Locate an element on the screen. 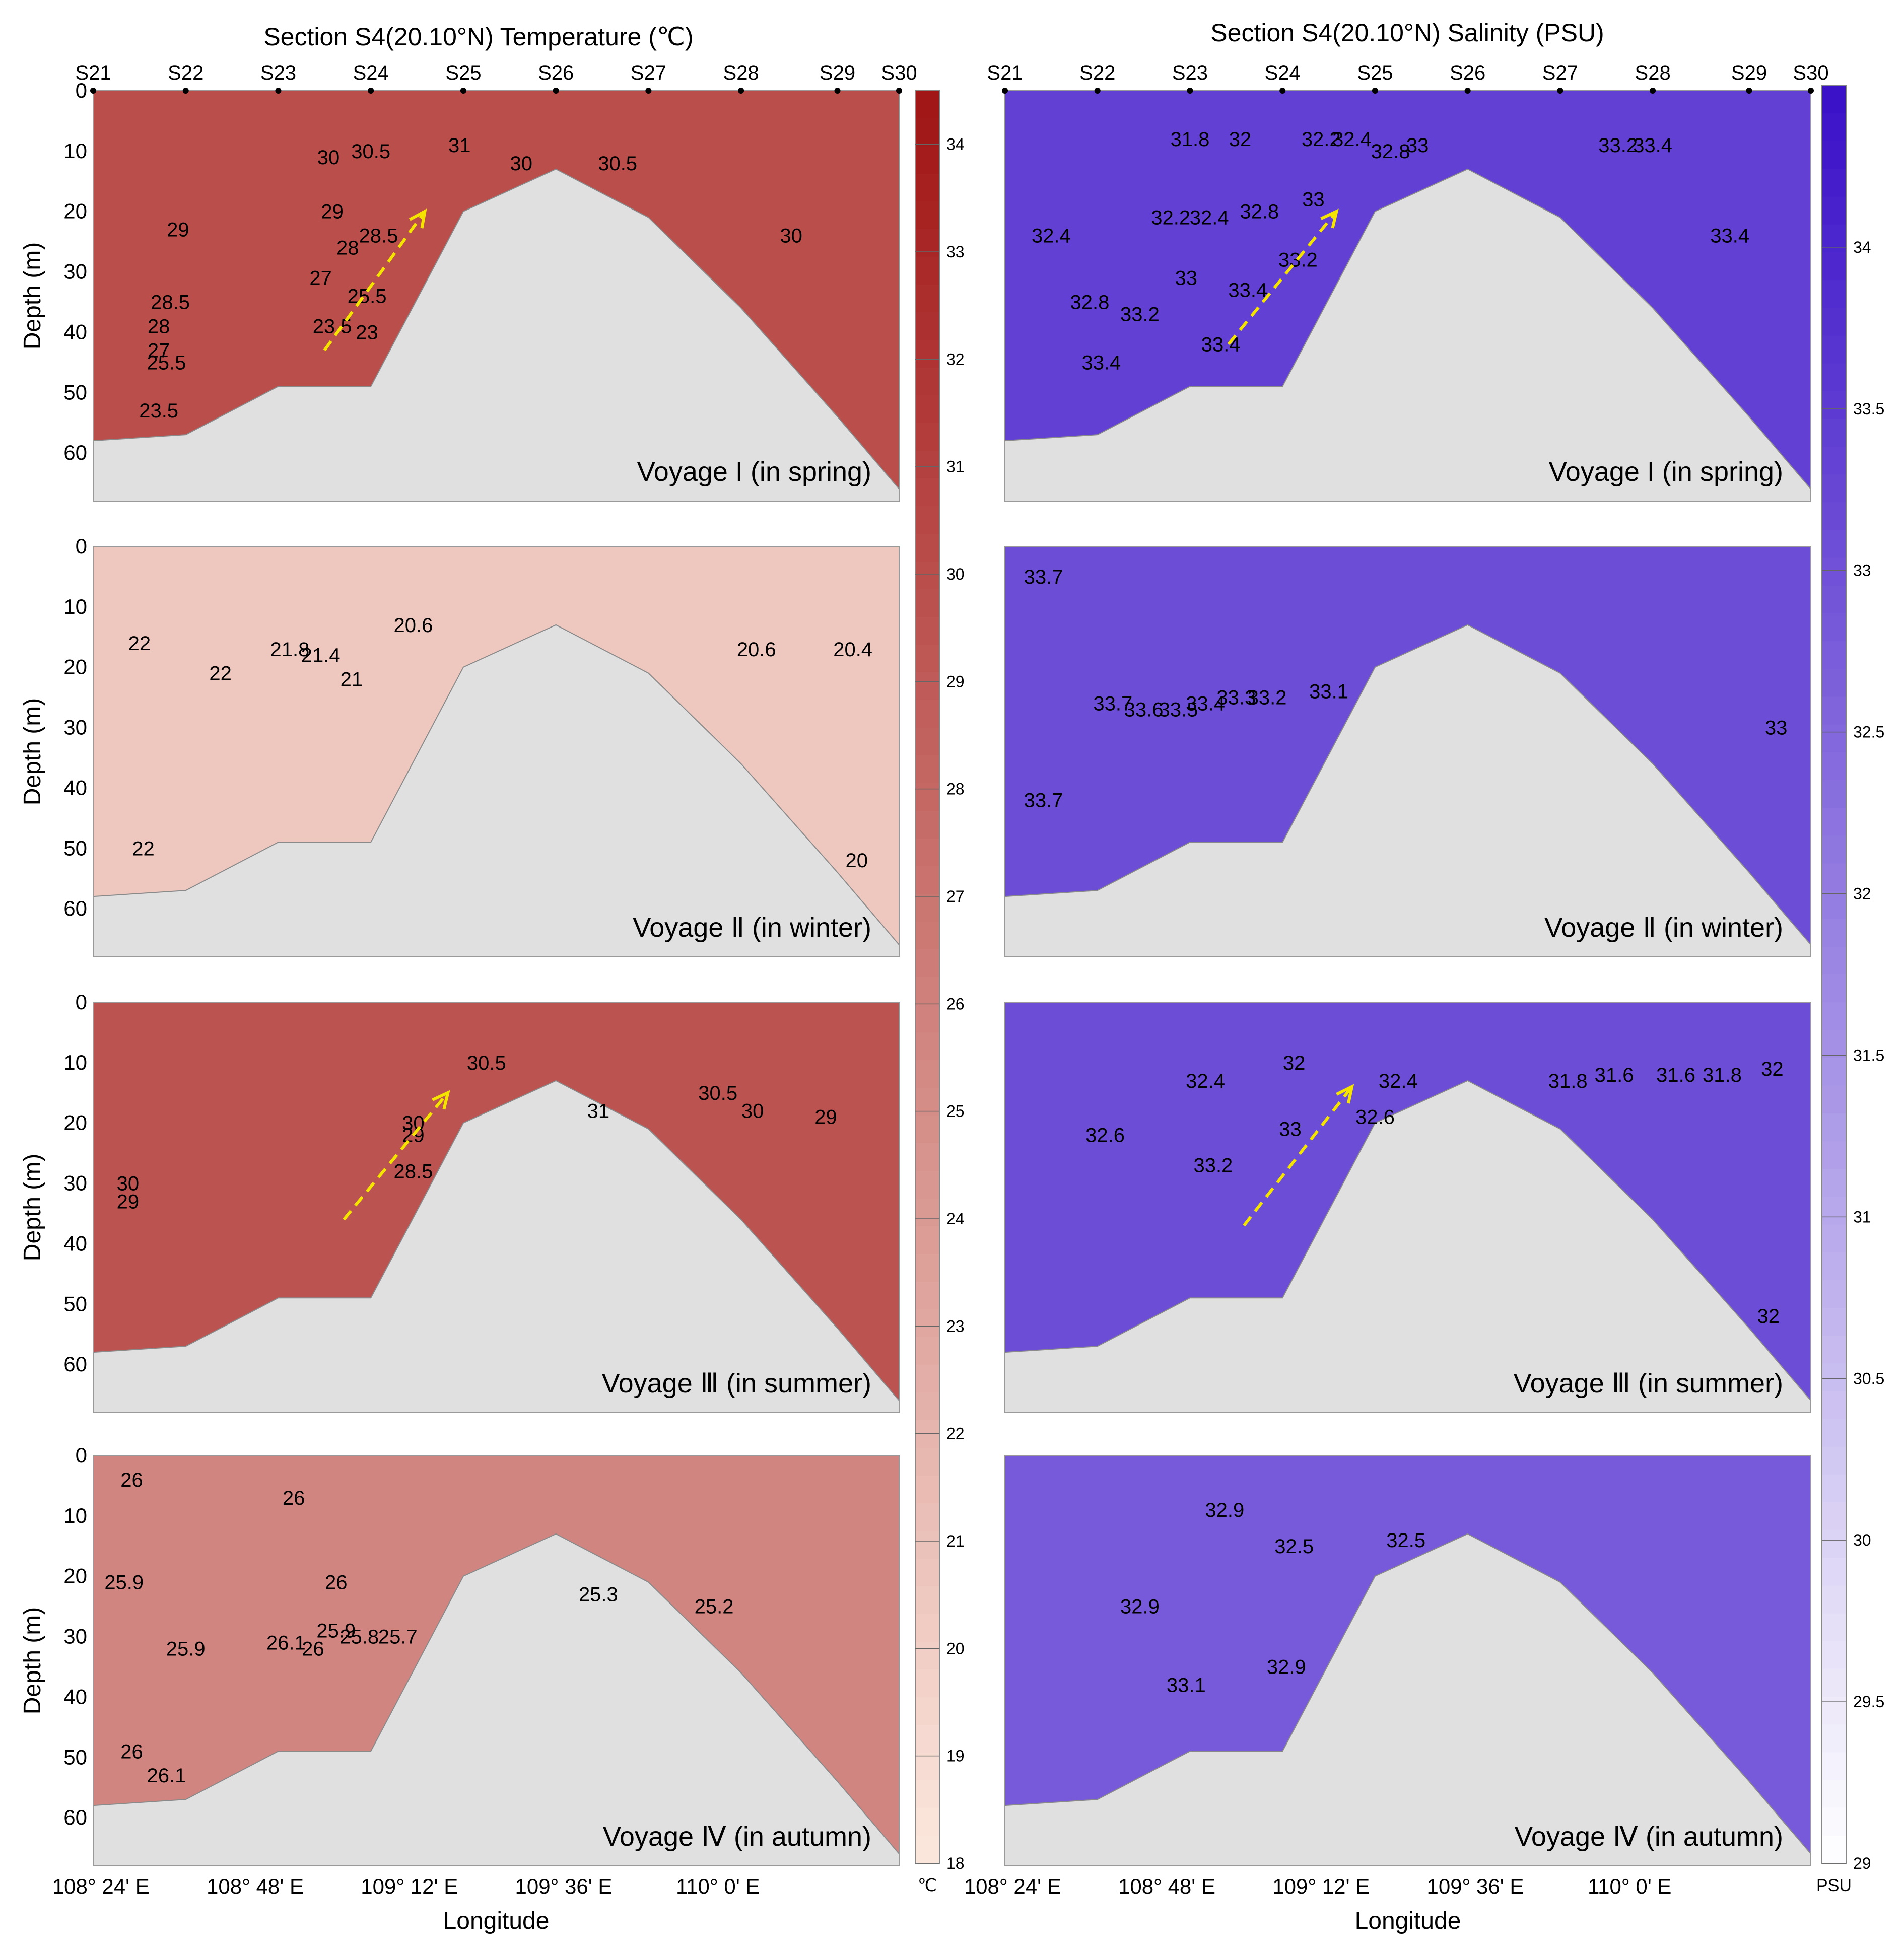  voyage-label: Voyage I (in spring) is located at coordinates (1666, 472).